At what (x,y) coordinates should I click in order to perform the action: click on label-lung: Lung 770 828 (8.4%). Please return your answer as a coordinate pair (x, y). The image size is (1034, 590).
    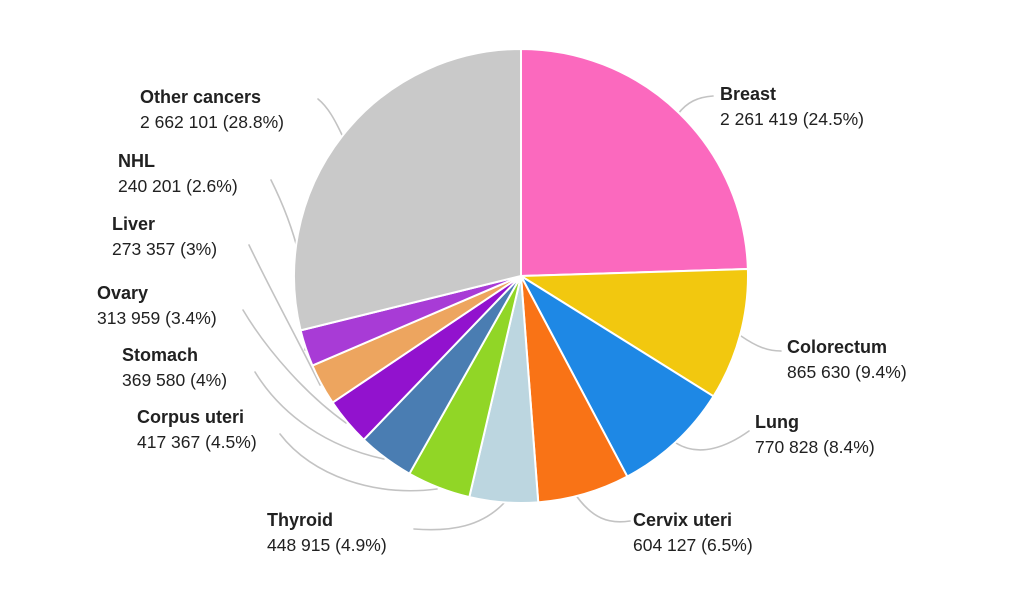
    Looking at the image, I should click on (815, 435).